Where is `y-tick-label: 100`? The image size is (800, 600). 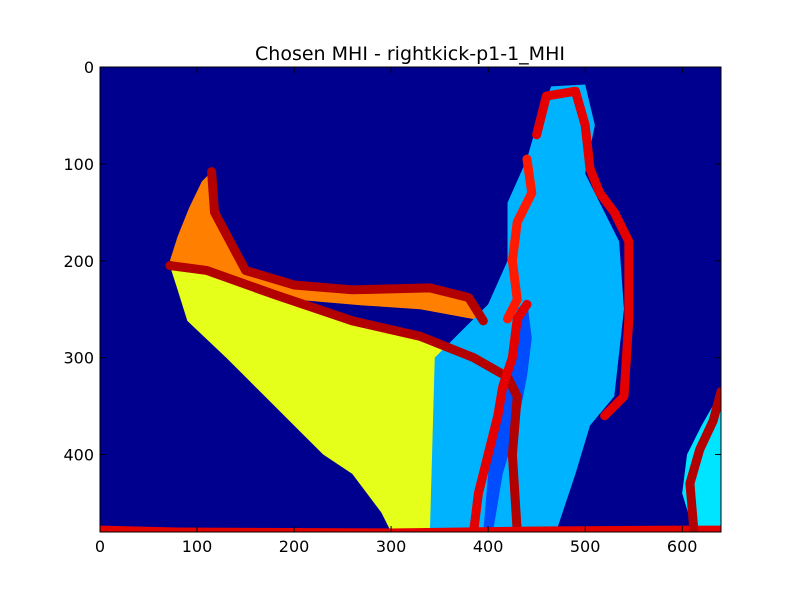 y-tick-label: 100 is located at coordinates (78, 164).